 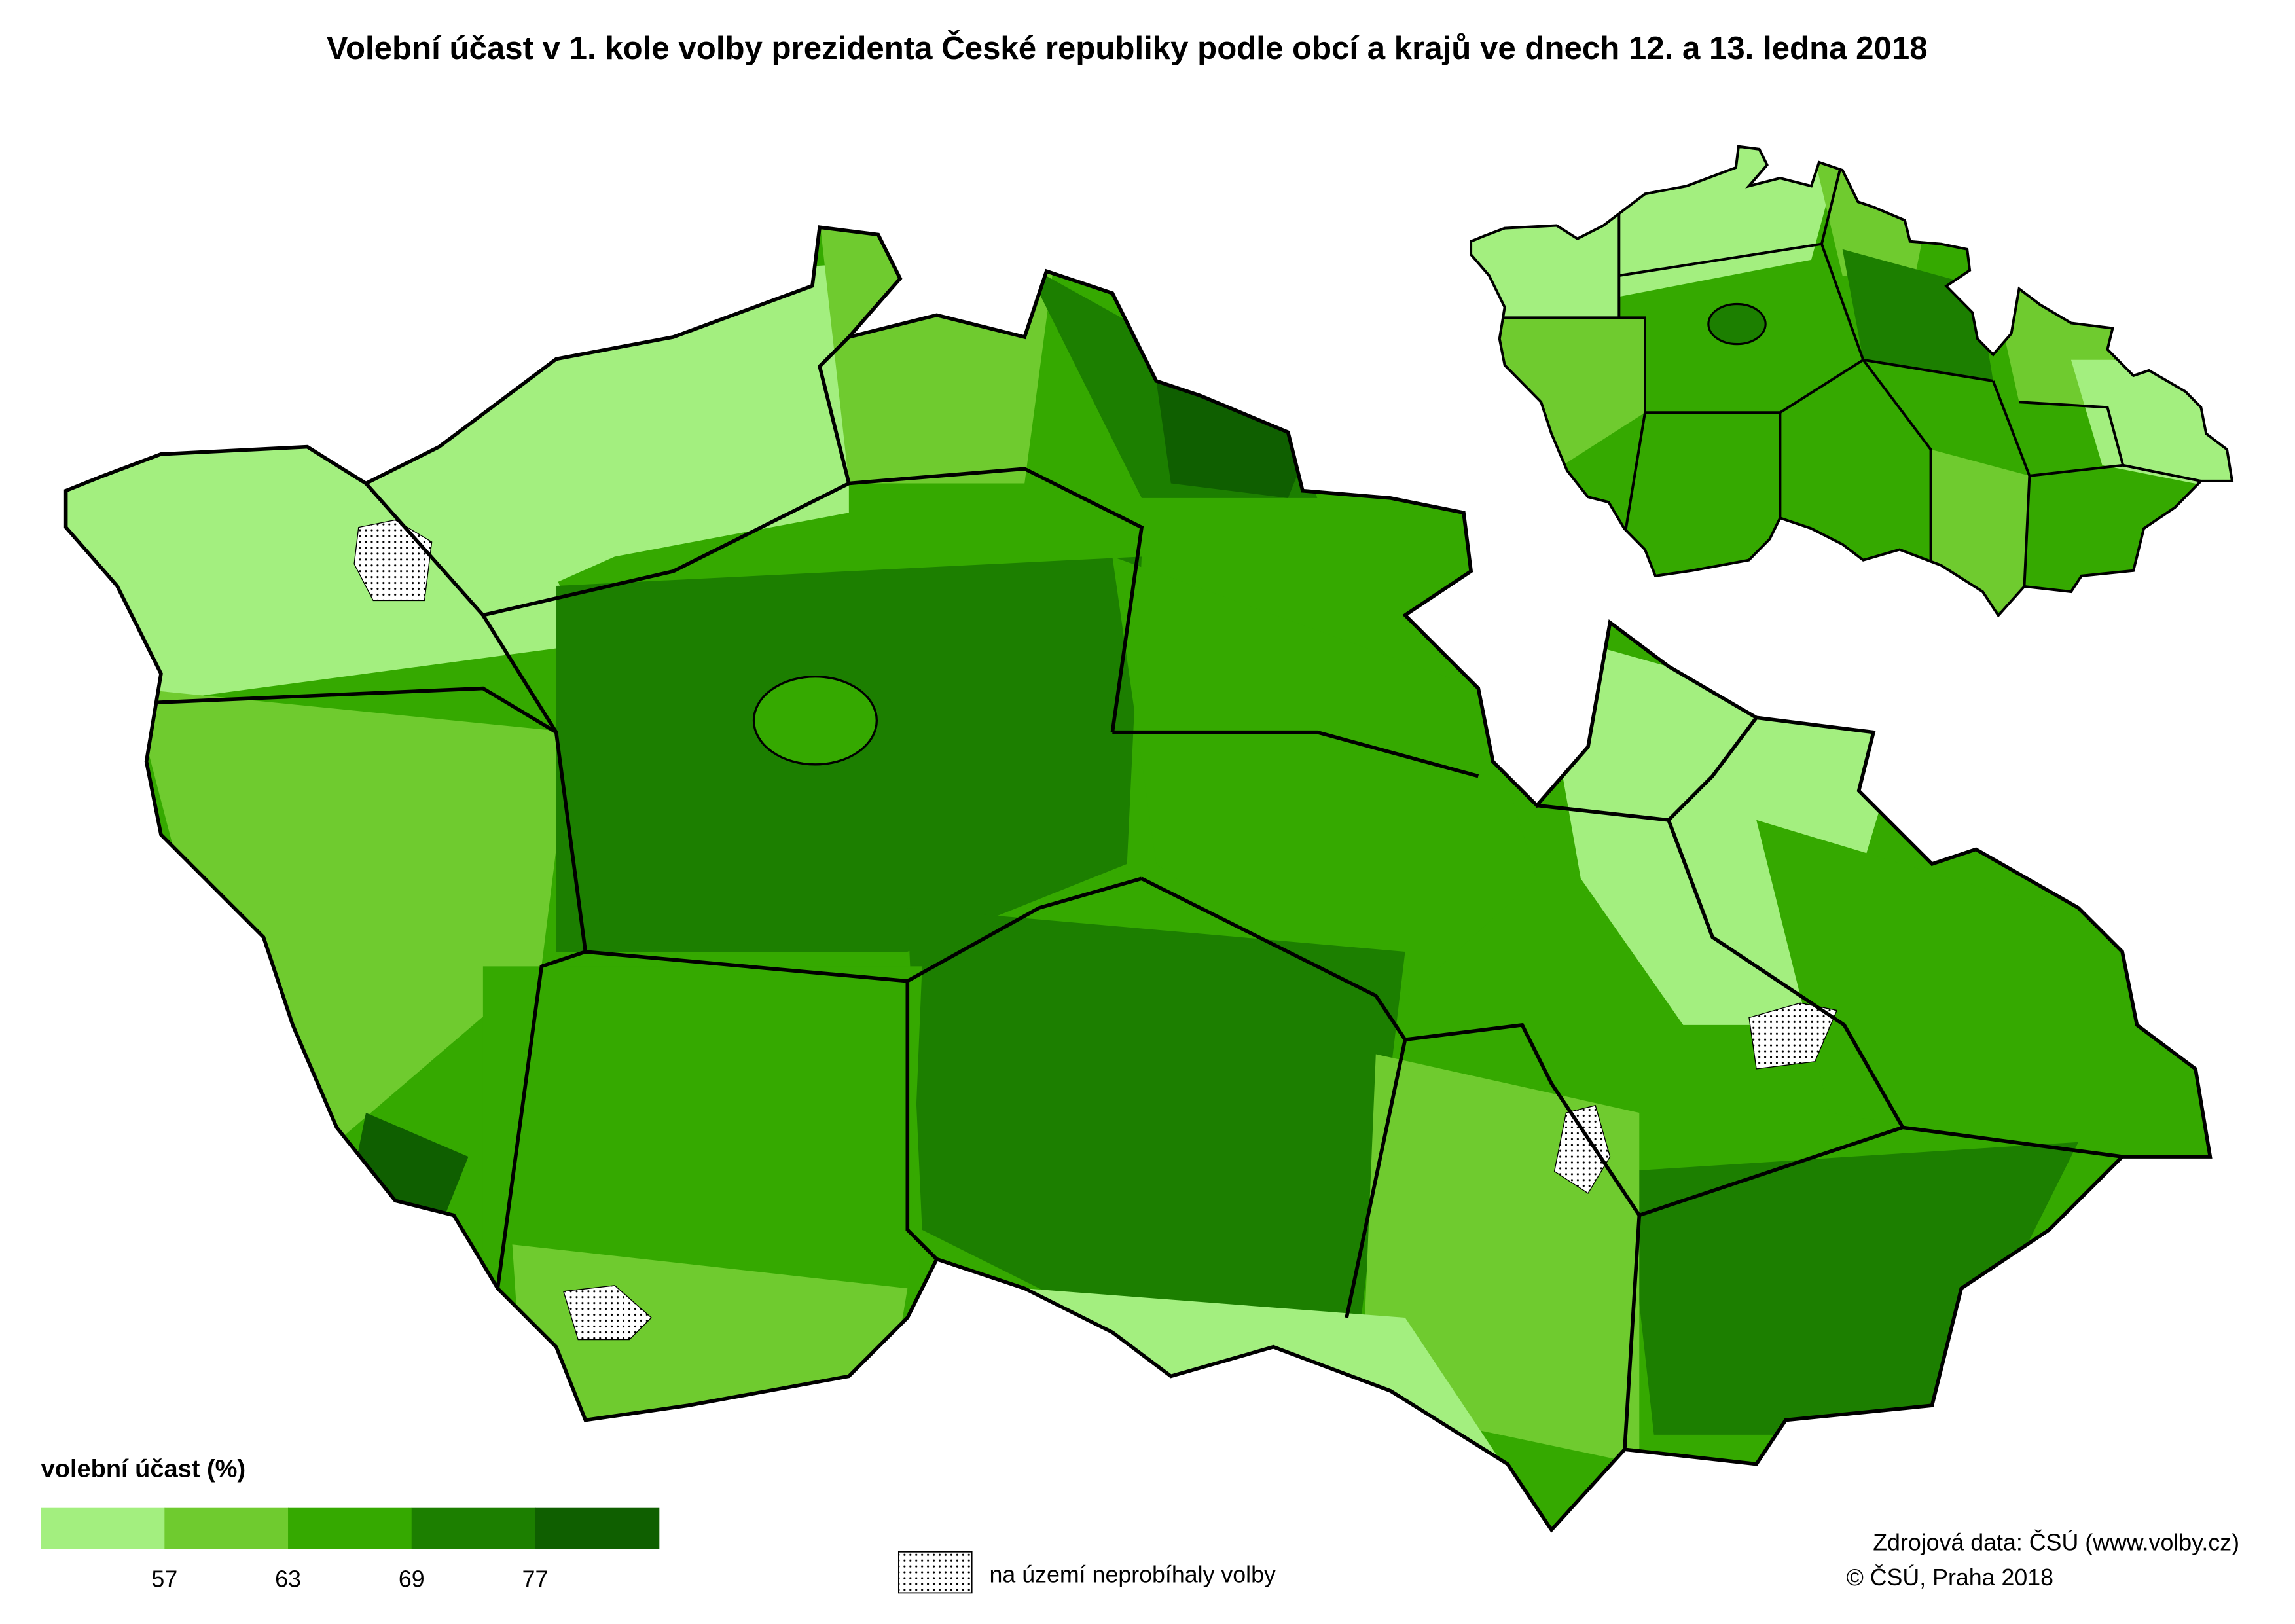 I want to click on legend-break-label: 63, so click(x=288, y=1579).